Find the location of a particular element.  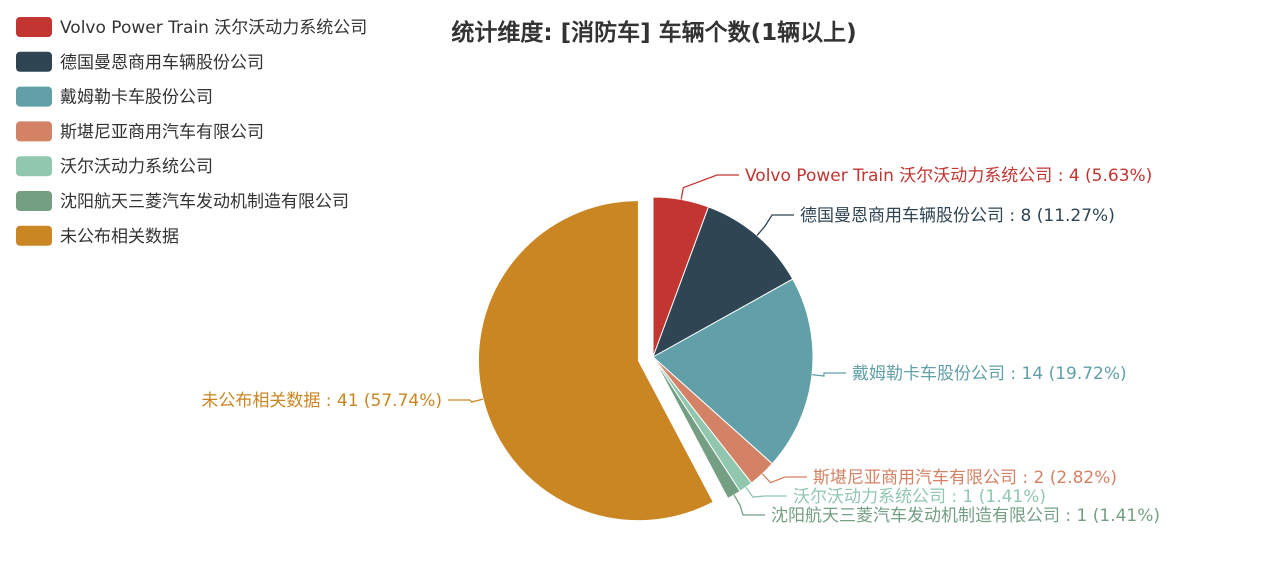

slice-label-6: 未公布相关数据 : 41 (57.74%) is located at coordinates (321, 401).